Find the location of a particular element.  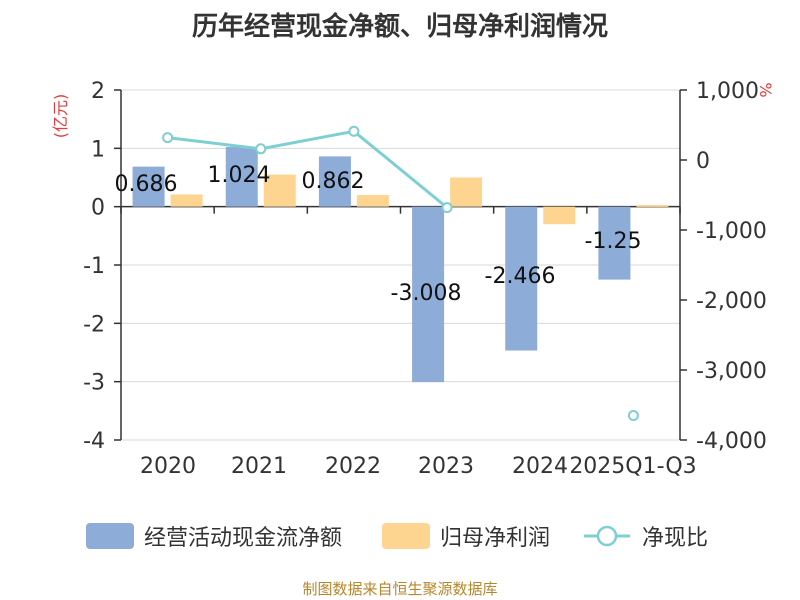

bar-cash-flow-2022 is located at coordinates (334, 181).